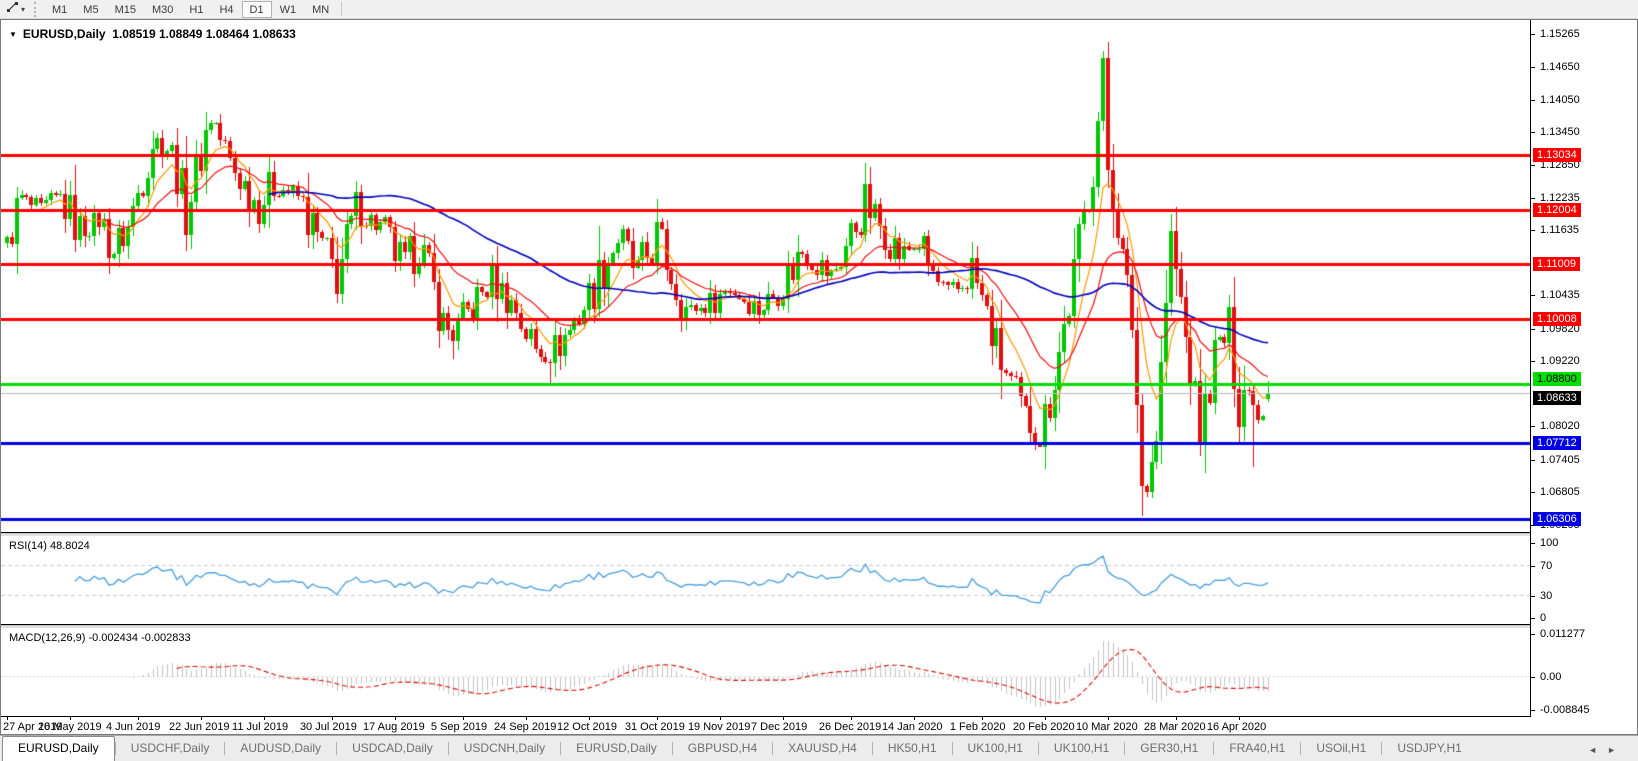 This screenshot has height=761, width=1638. I want to click on date-axis-label: 16 Apr 2020, so click(1236, 727).